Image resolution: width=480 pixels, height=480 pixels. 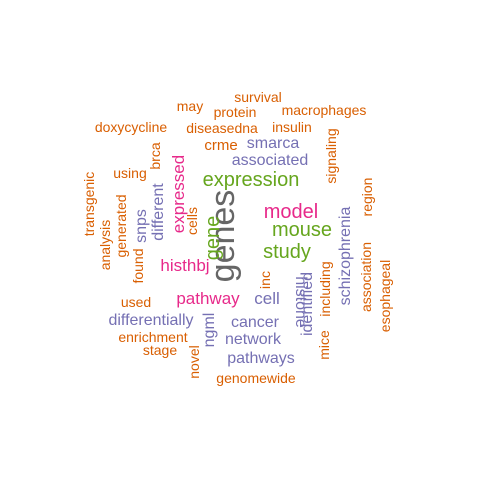 I want to click on word-mouse: mouse, so click(x=302, y=230).